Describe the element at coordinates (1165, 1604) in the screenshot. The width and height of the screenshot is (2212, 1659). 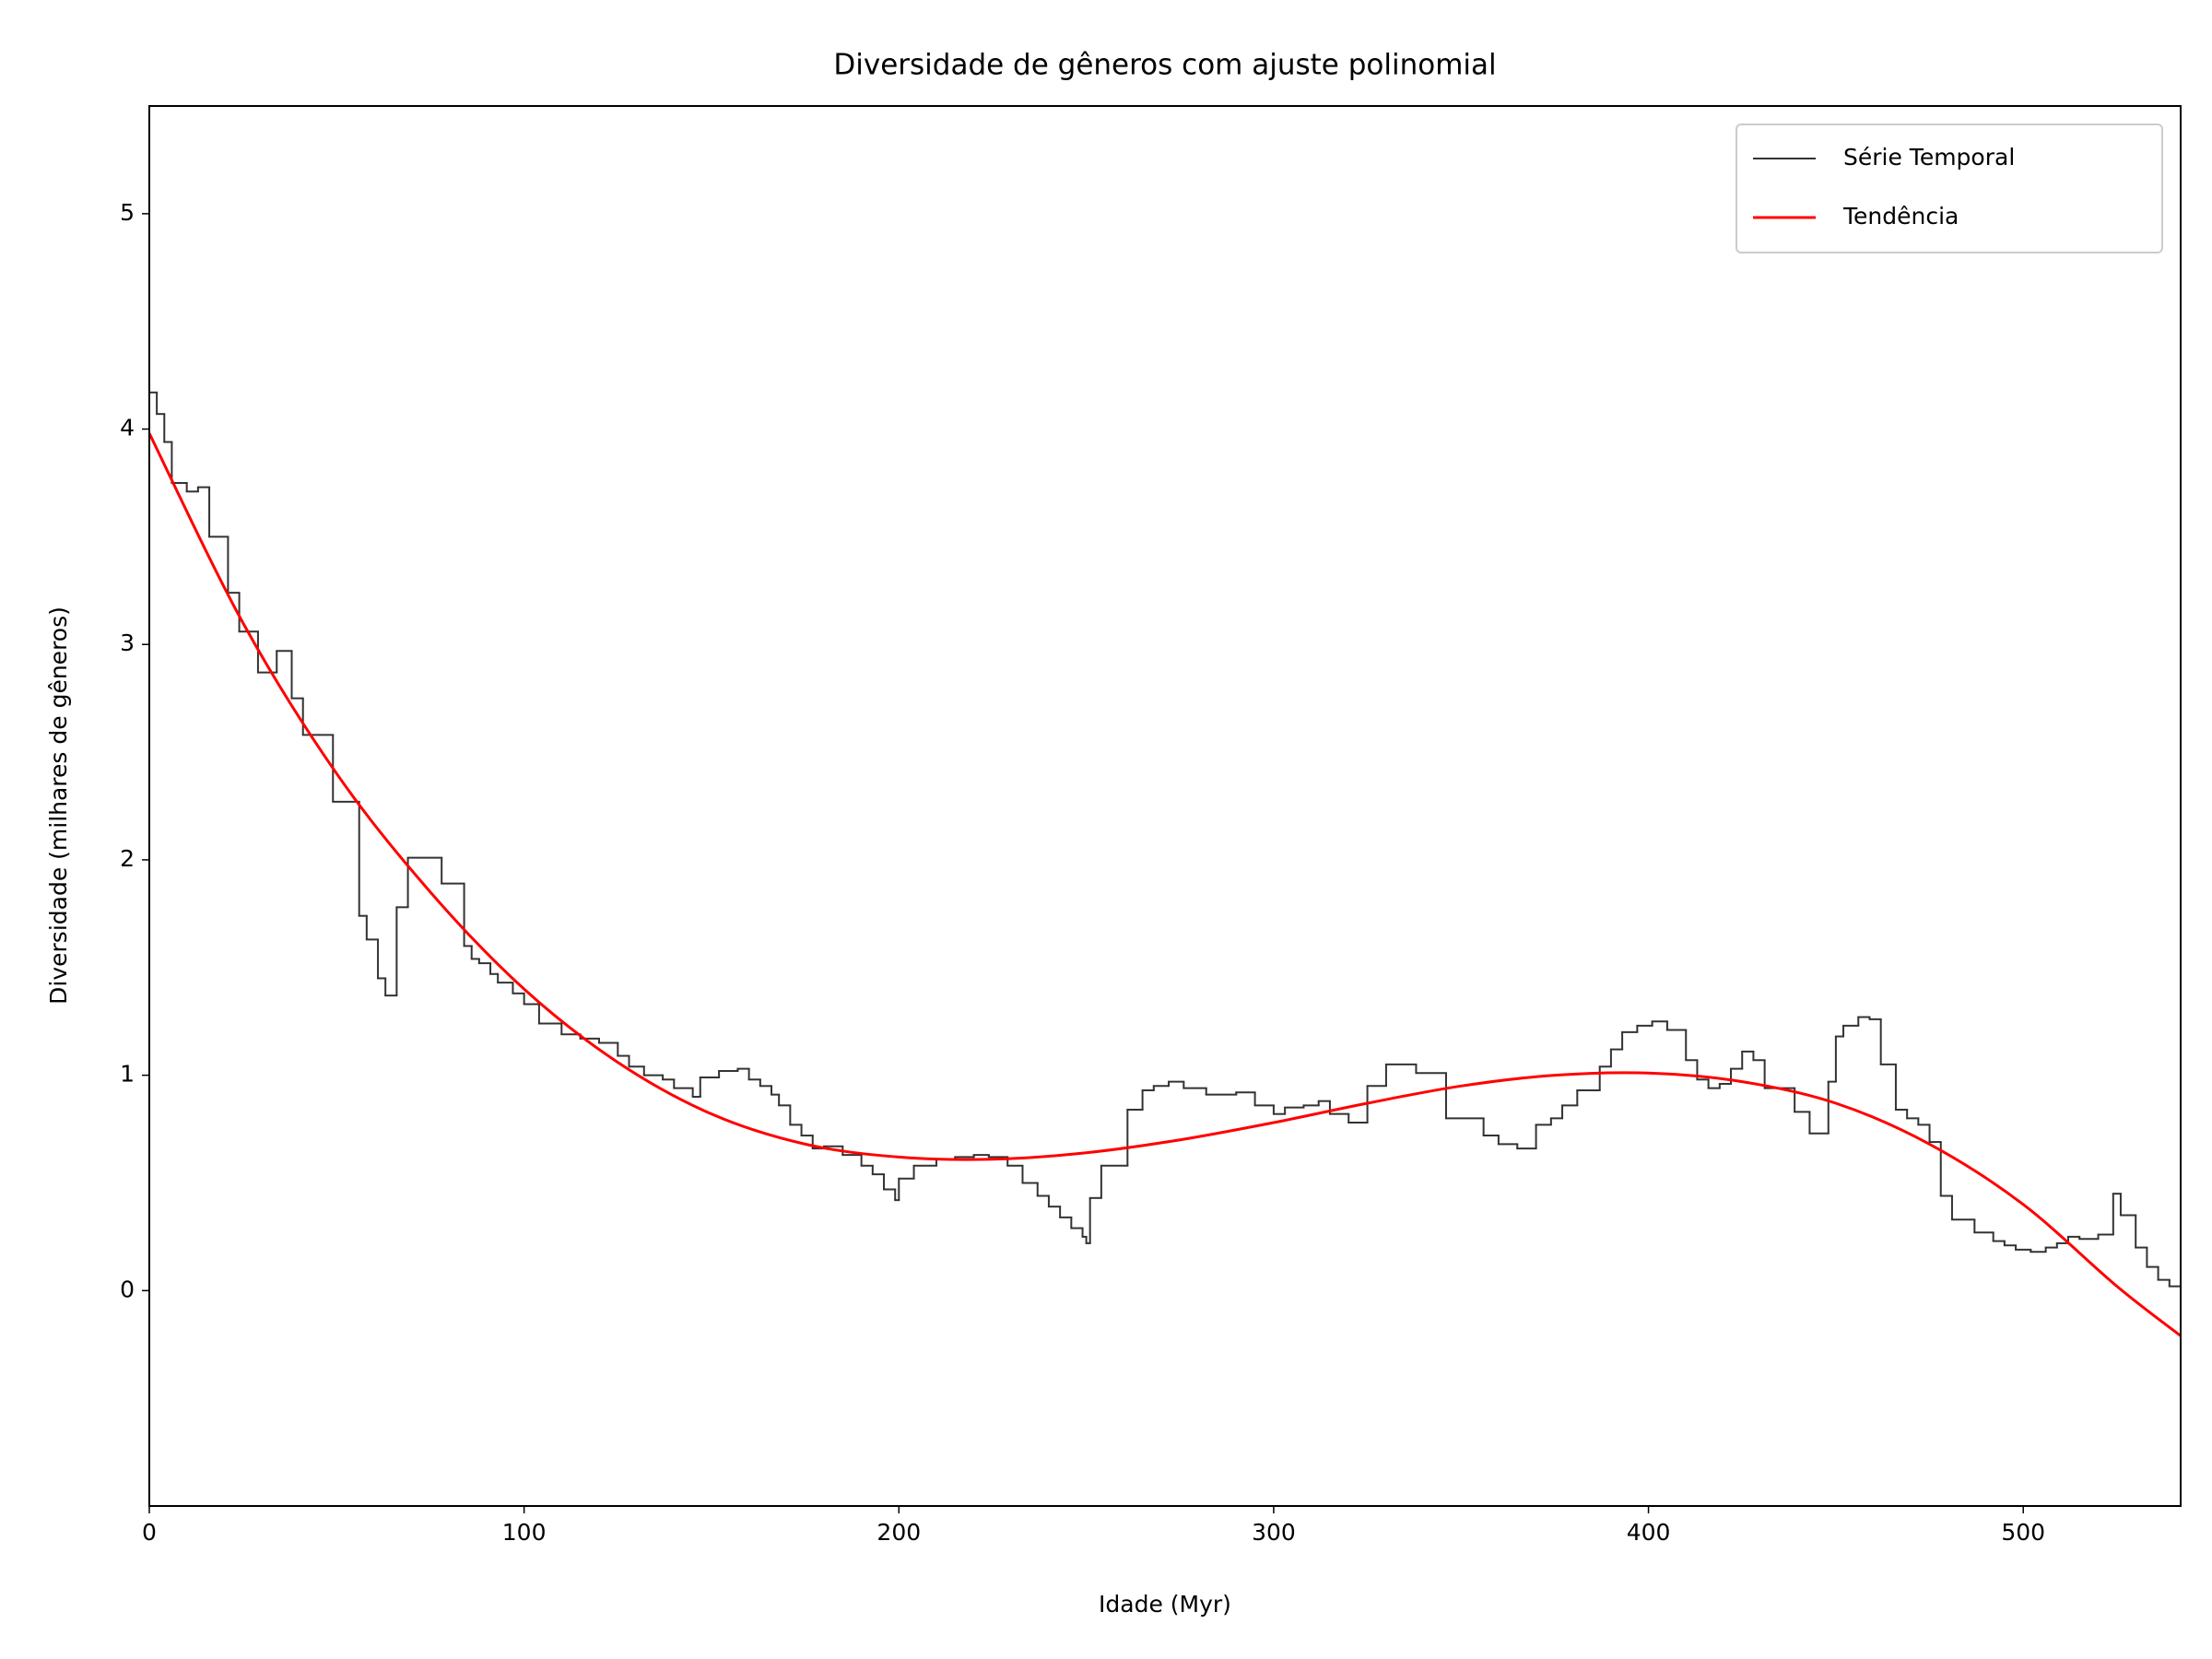
I see `x-axis-label: Idade (Myr)` at that location.